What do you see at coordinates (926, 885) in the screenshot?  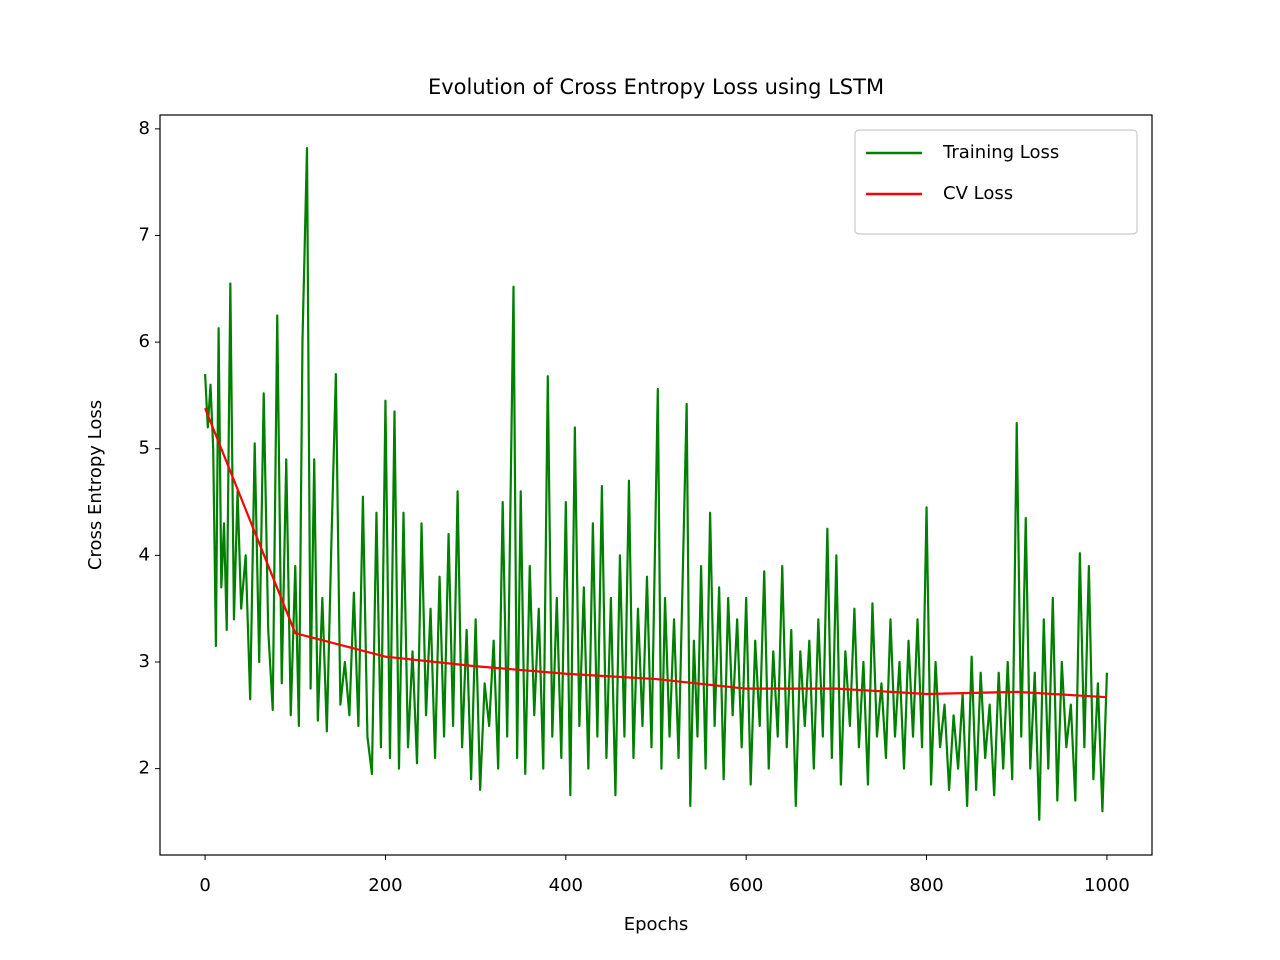 I see `x-tick-label: 800` at bounding box center [926, 885].